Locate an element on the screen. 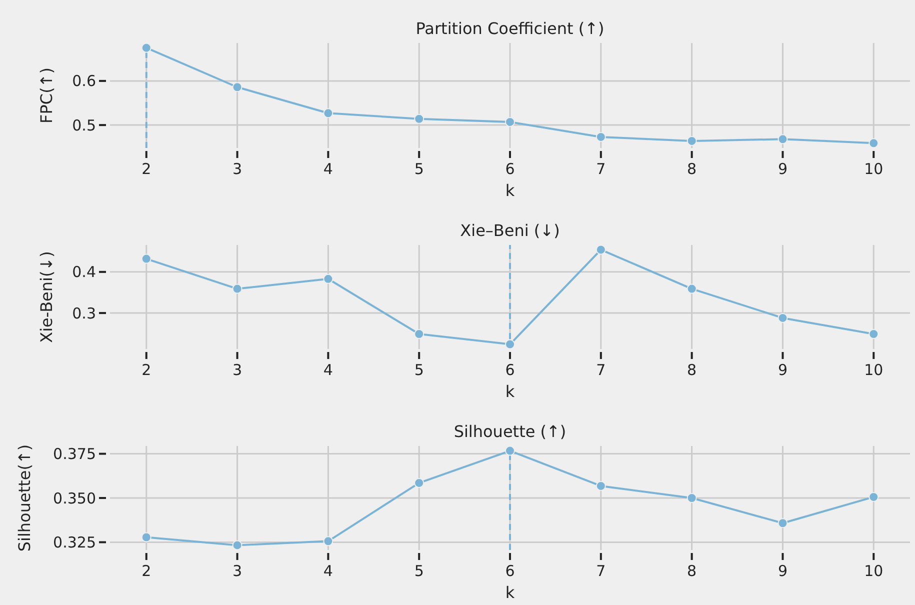 The height and width of the screenshot is (605, 915). y-tick-label: 0.6 is located at coordinates (84, 81).